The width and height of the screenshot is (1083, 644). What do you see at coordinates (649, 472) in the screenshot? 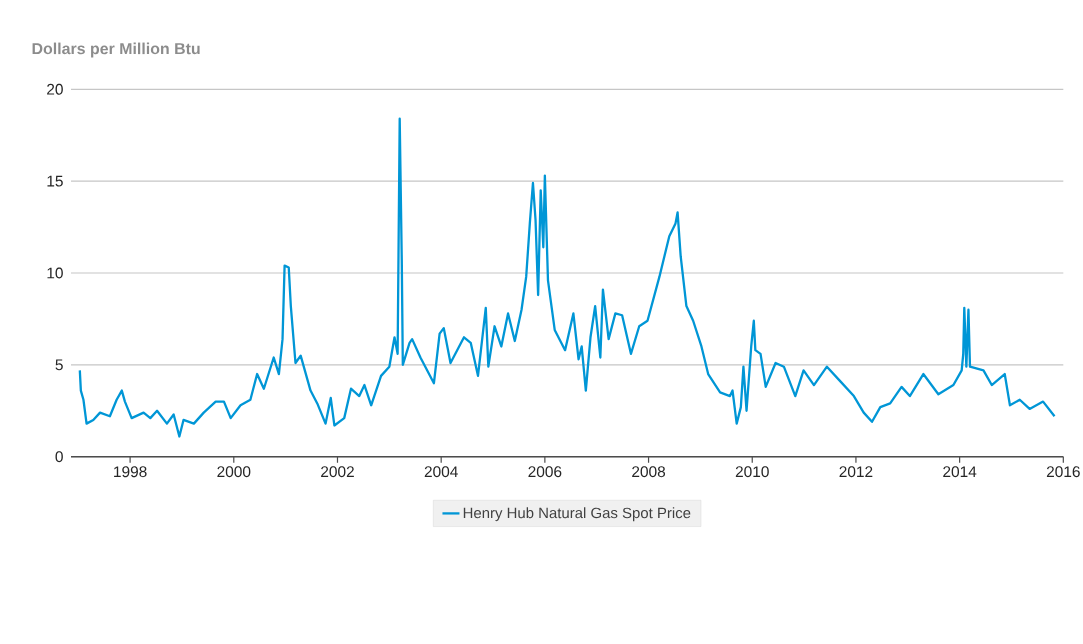
I see `x-tick-label: 2008` at bounding box center [649, 472].